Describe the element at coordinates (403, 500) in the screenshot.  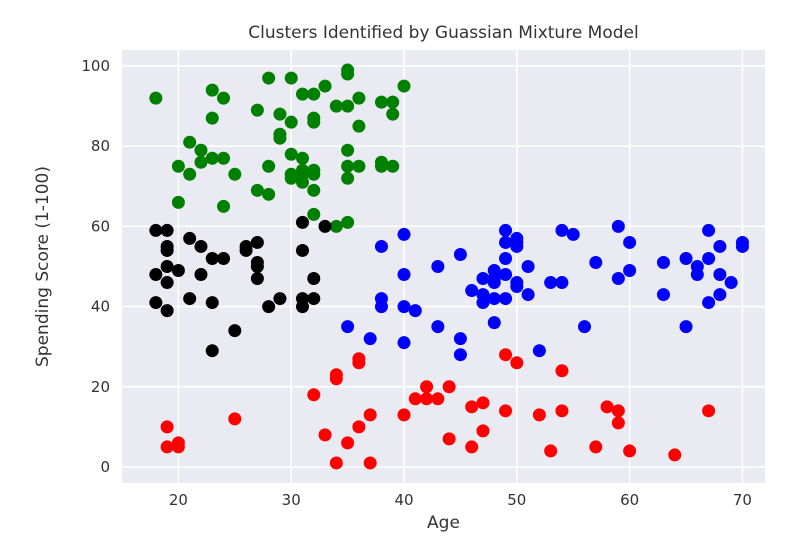
I see `x-tick-label: 40` at that location.